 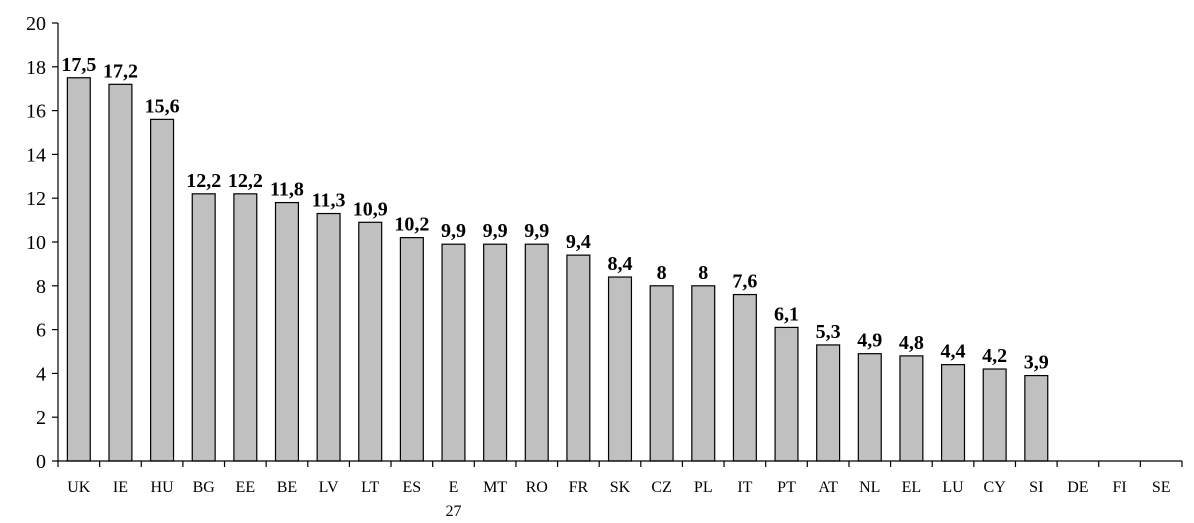 What do you see at coordinates (744, 378) in the screenshot?
I see `bar-it` at bounding box center [744, 378].